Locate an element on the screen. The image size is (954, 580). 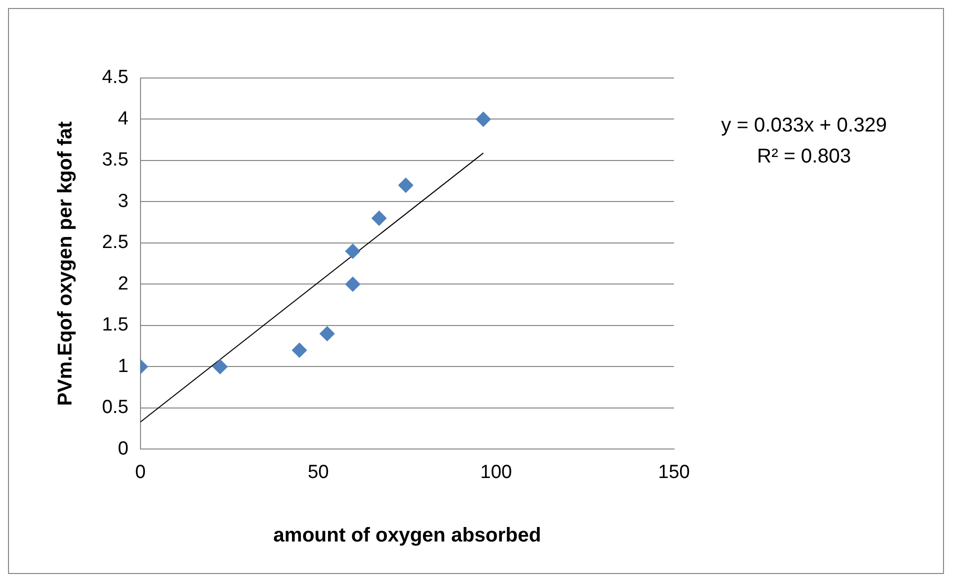
y-tick-label: 1 is located at coordinates (123, 366).